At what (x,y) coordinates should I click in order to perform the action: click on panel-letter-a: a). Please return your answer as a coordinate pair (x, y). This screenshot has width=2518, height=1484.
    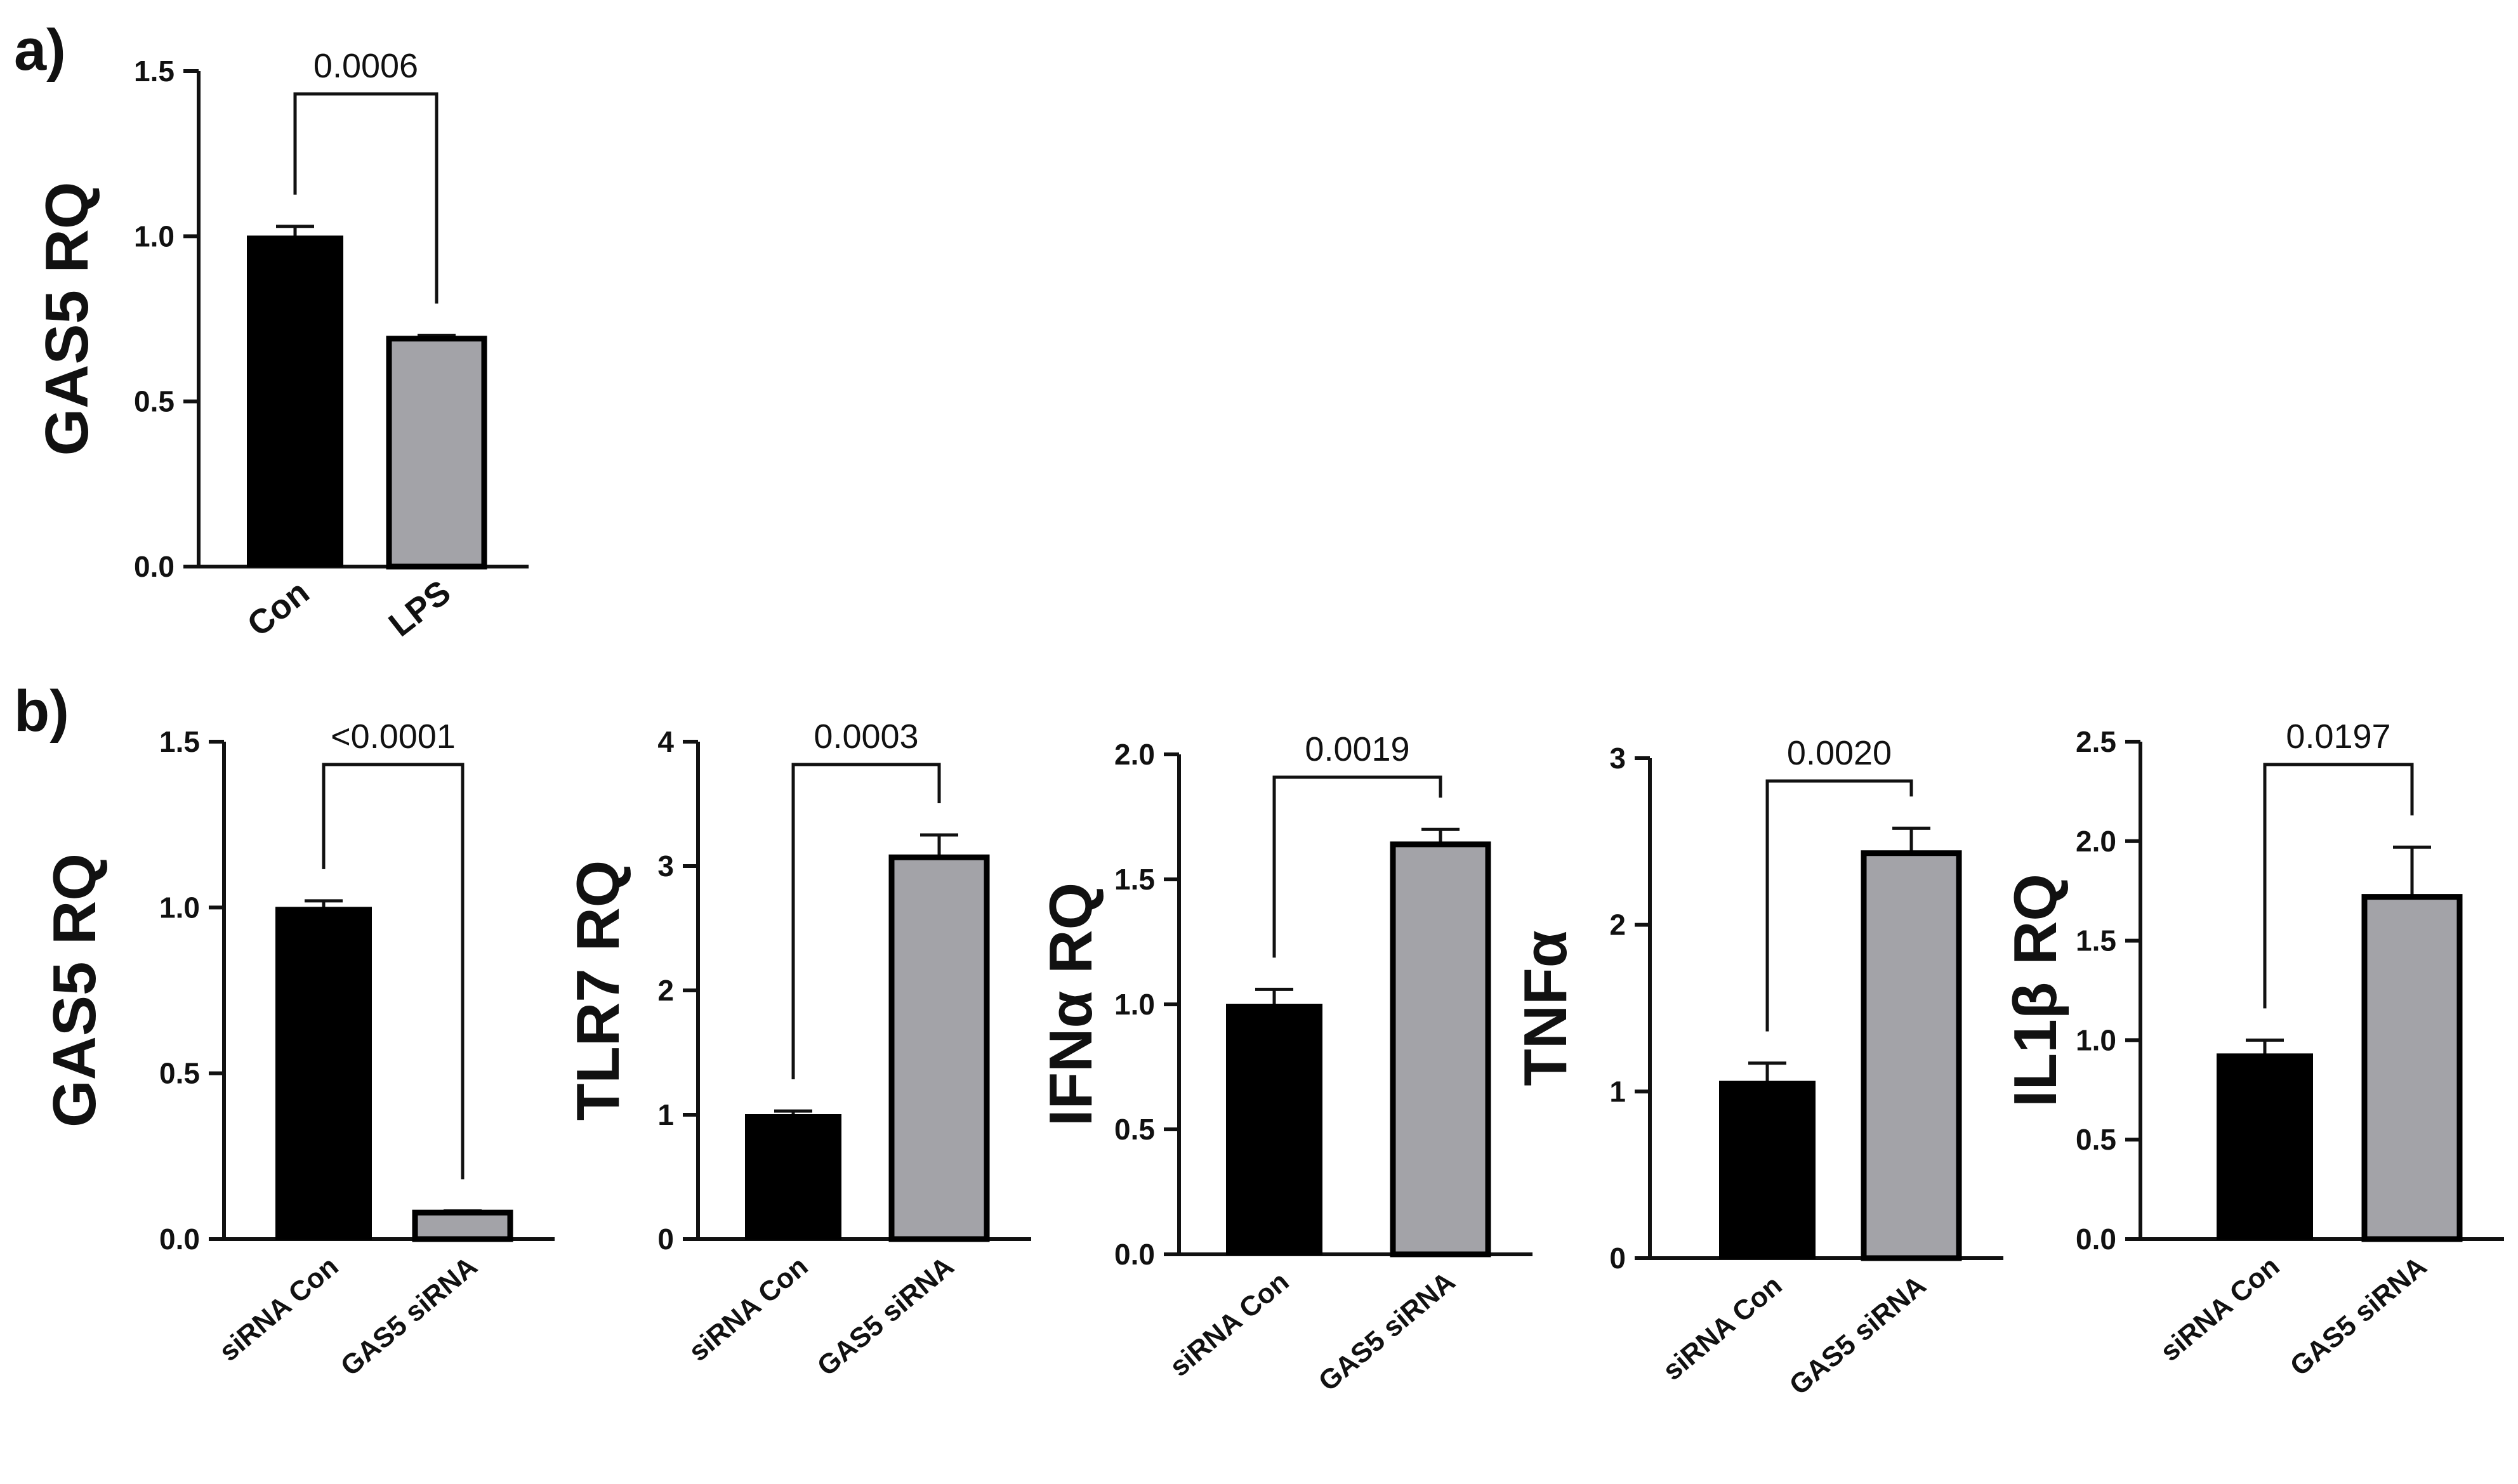
    Looking at the image, I should click on (40, 50).